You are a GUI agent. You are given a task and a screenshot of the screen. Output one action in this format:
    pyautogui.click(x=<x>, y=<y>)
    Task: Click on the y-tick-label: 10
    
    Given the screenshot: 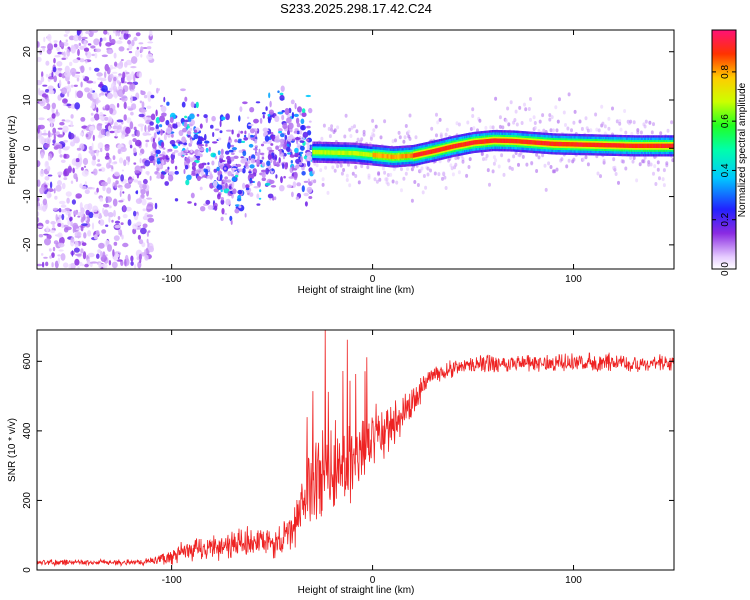 What is the action you would take?
    pyautogui.click(x=27, y=100)
    